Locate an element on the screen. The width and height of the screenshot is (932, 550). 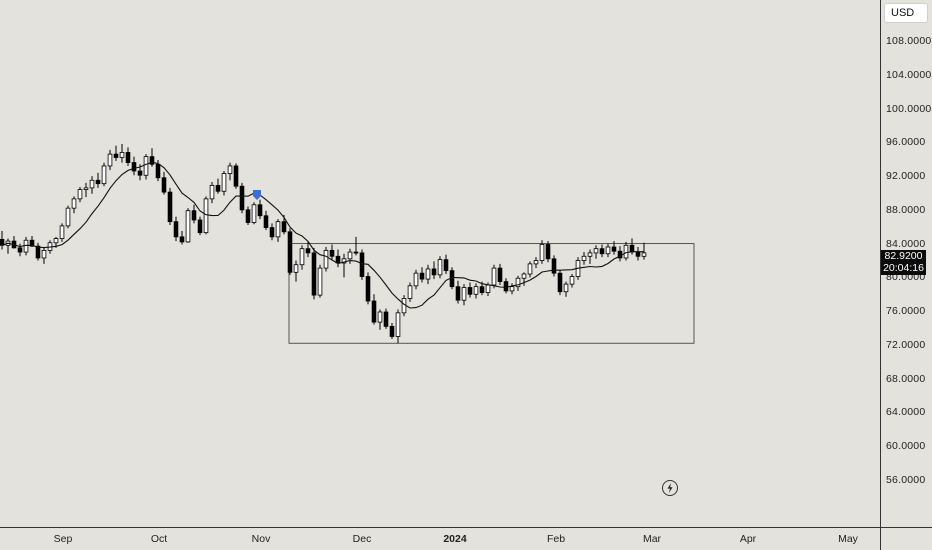
replay-flash-button is located at coordinates (670, 488).